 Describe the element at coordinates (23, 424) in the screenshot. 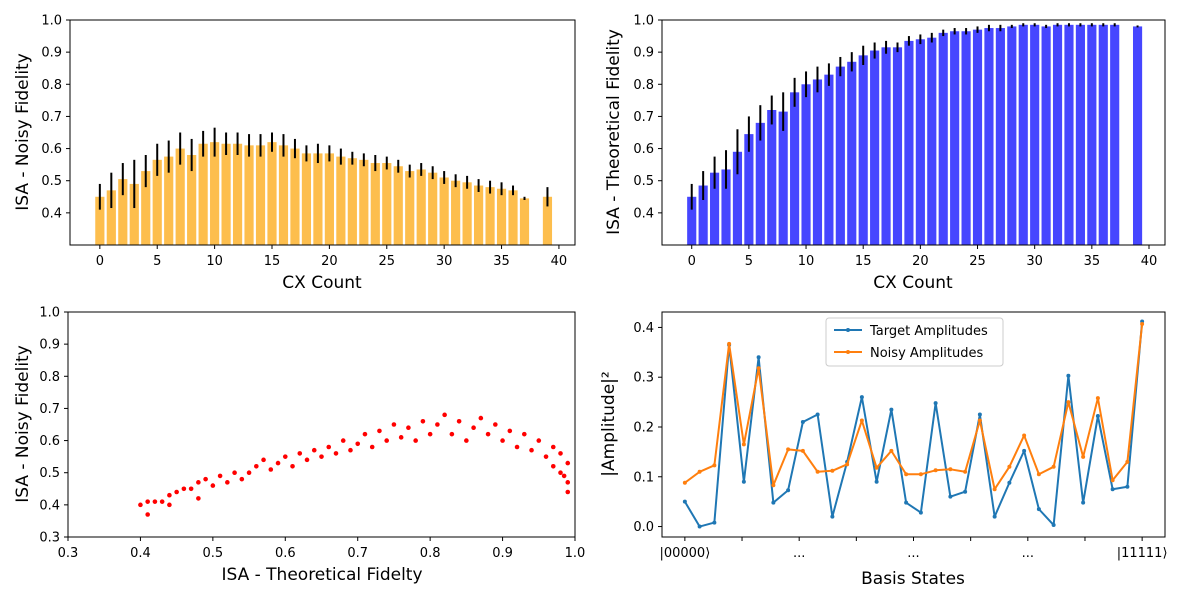

I see `scatter-ylabel: ISA - Noisy Fidelity` at that location.